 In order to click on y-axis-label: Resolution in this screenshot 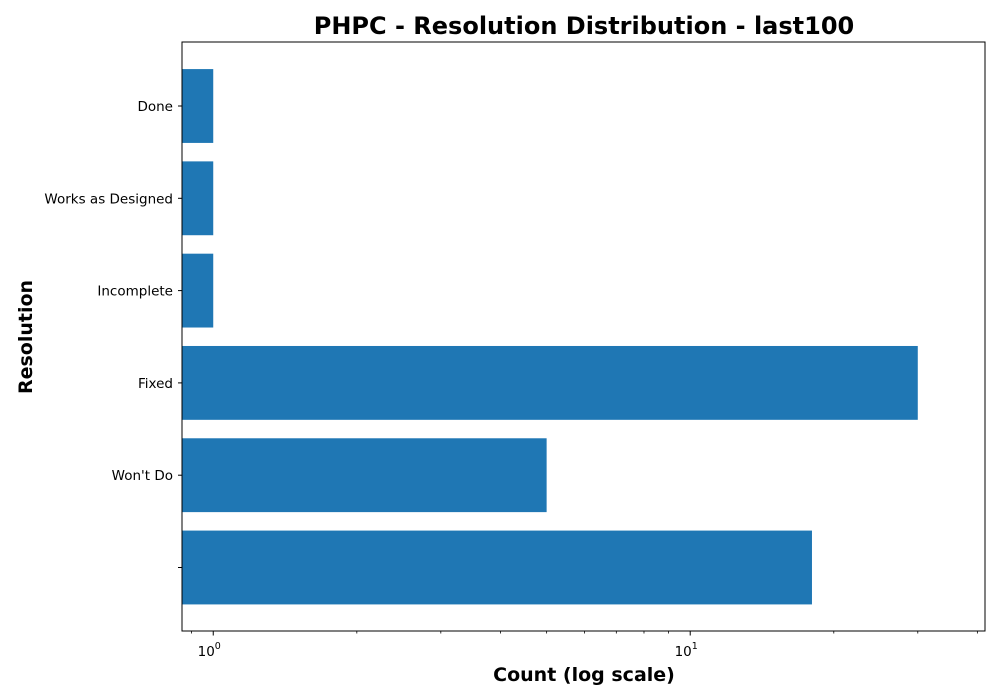, I will do `click(26, 337)`.